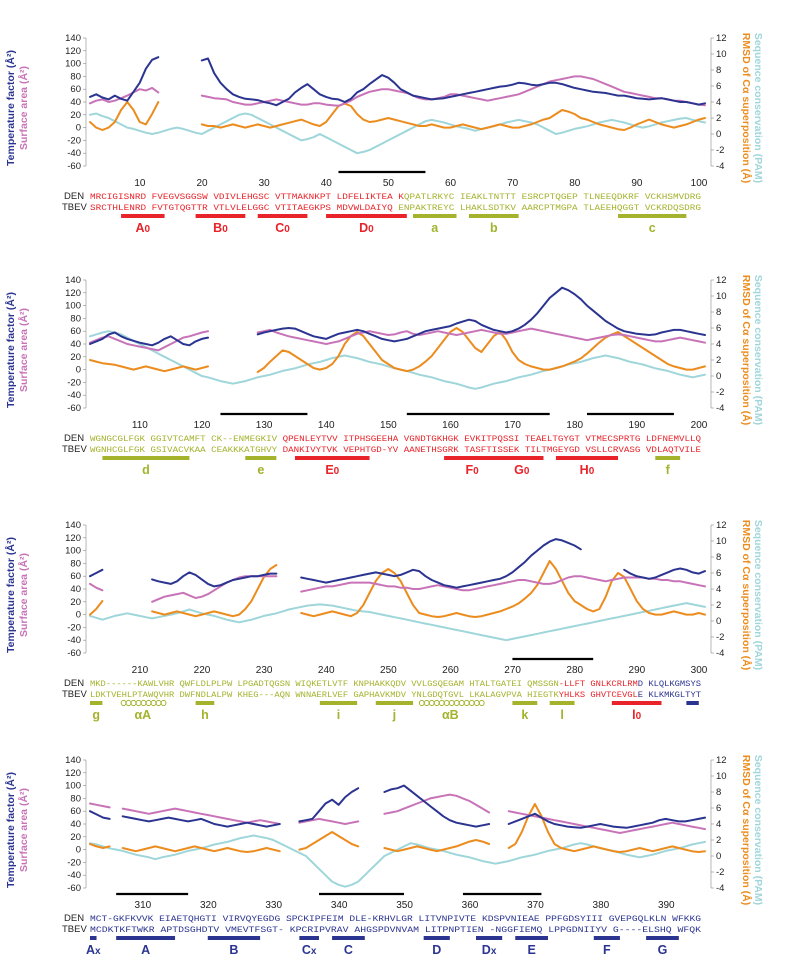 This screenshot has height=973, width=800. What do you see at coordinates (720, 637) in the screenshot?
I see `y-tick-label-right: -2` at bounding box center [720, 637].